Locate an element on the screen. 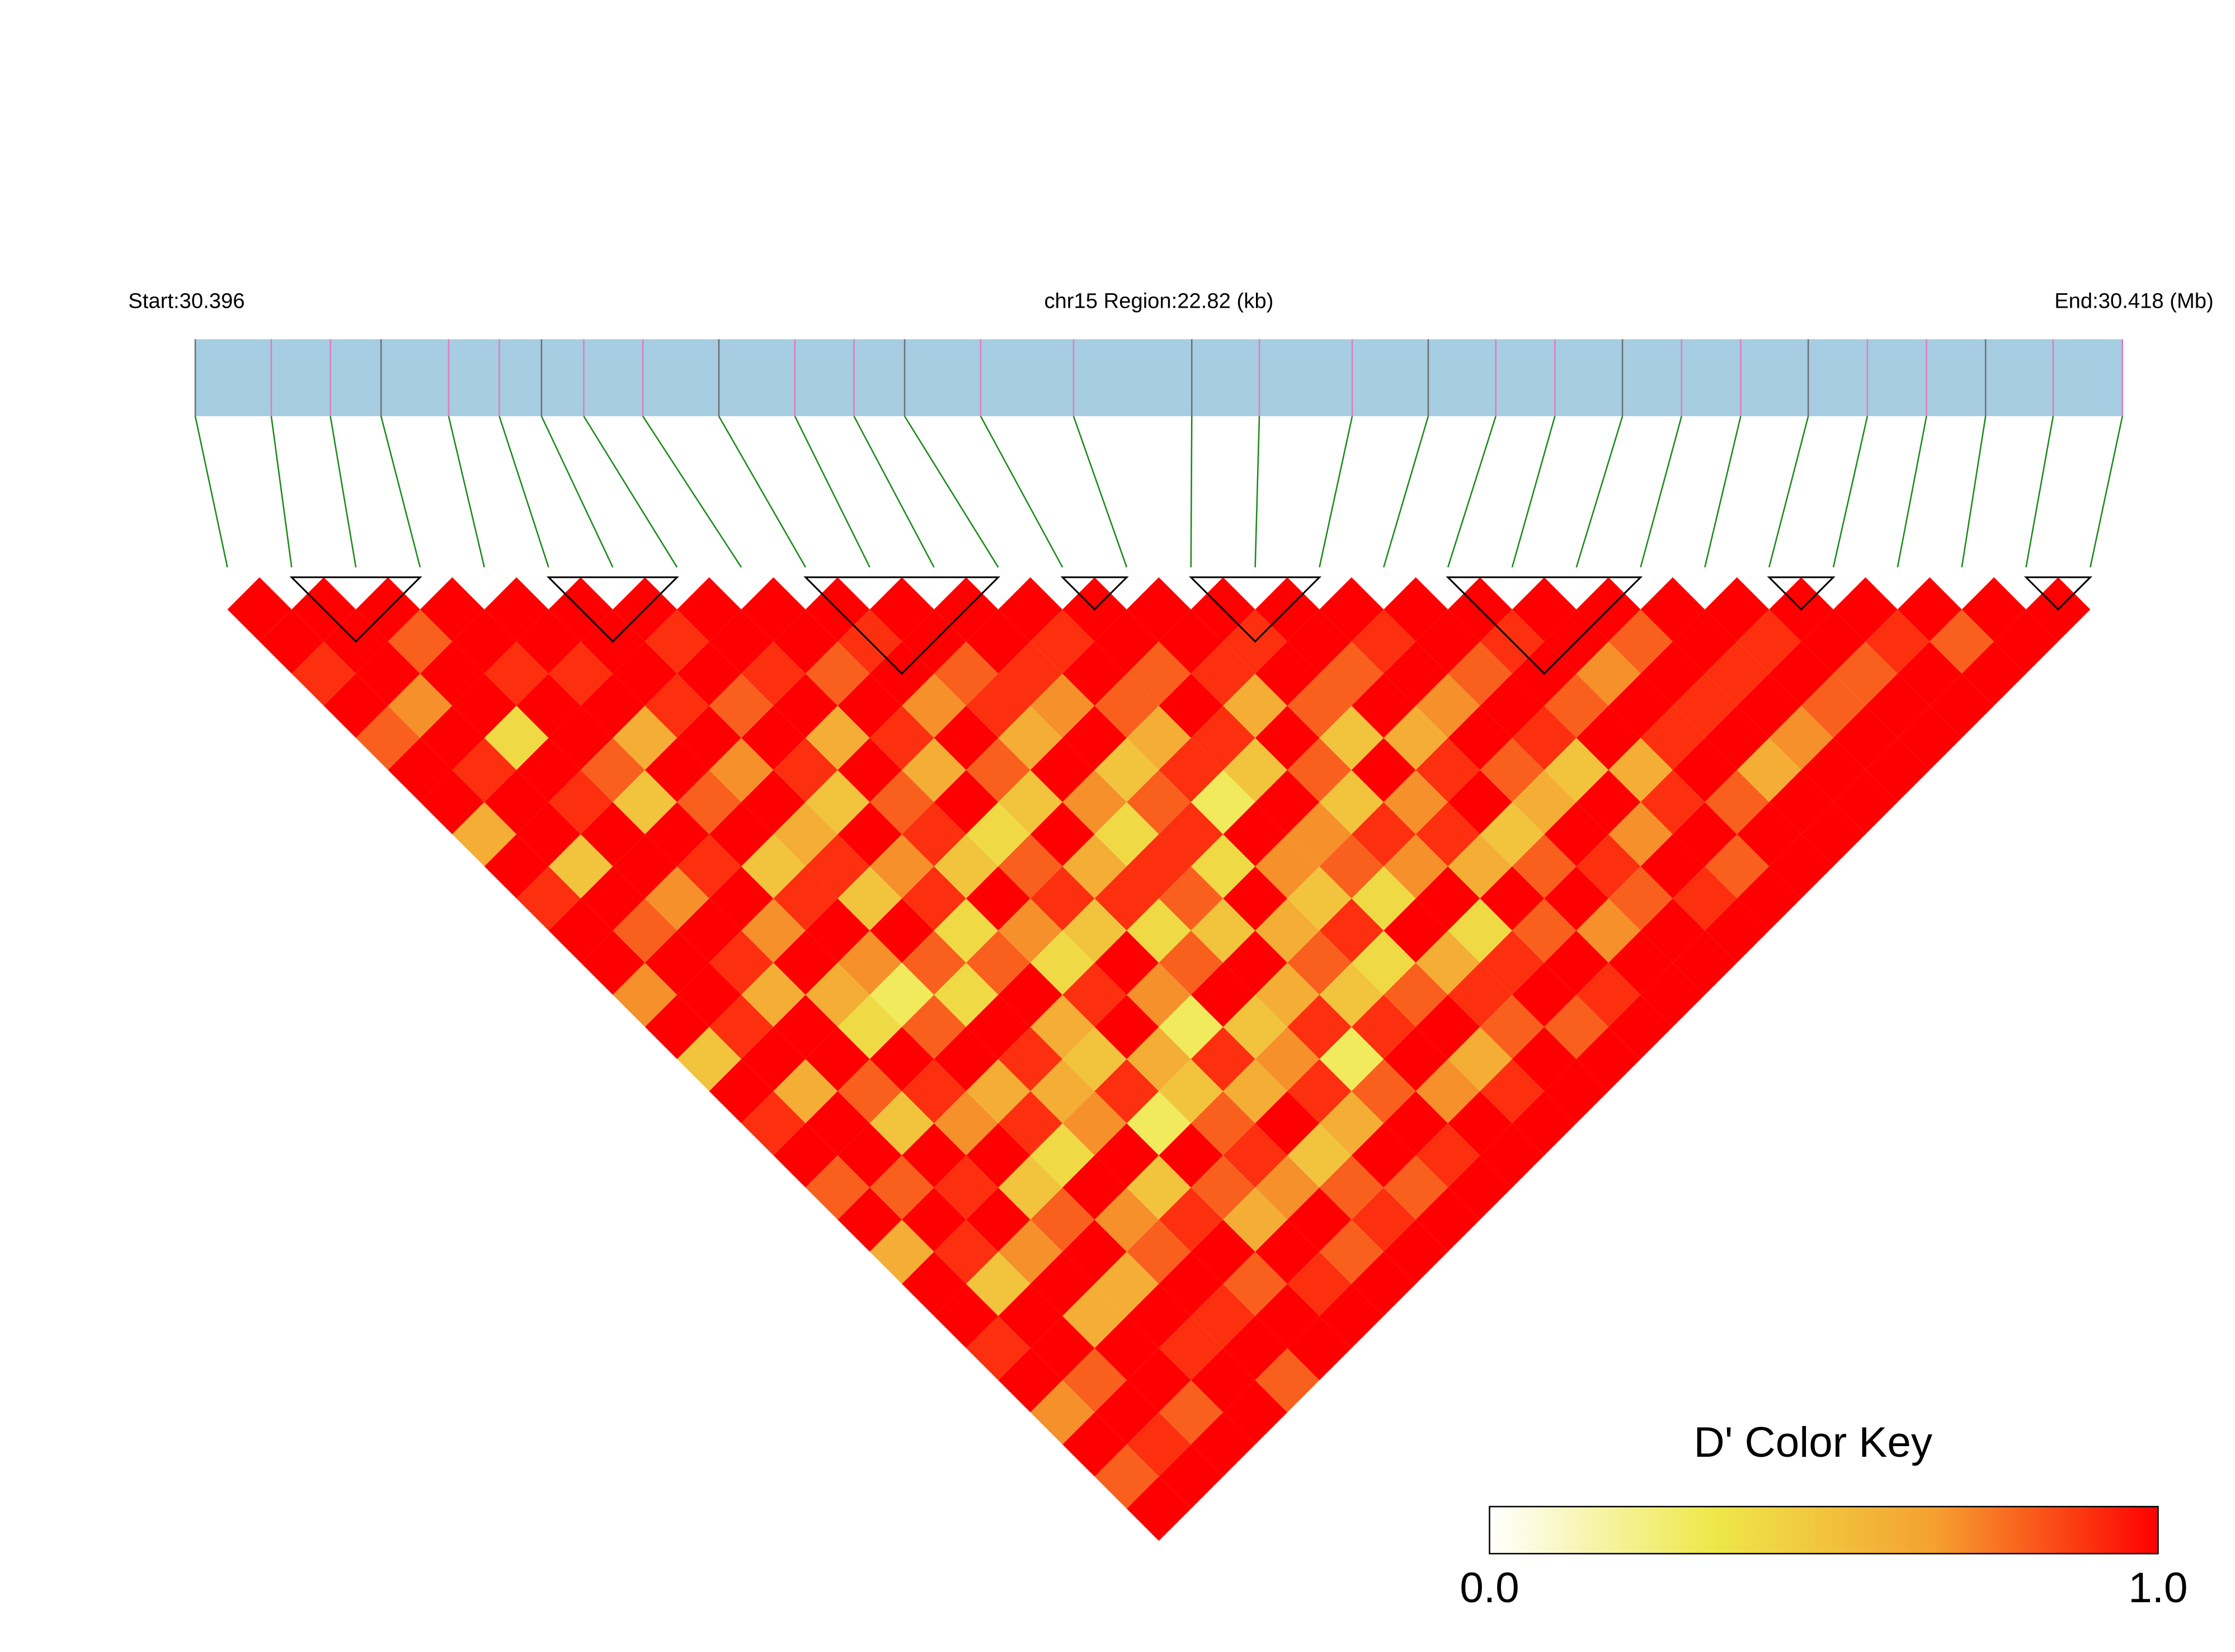  region-bar is located at coordinates (1159, 377).